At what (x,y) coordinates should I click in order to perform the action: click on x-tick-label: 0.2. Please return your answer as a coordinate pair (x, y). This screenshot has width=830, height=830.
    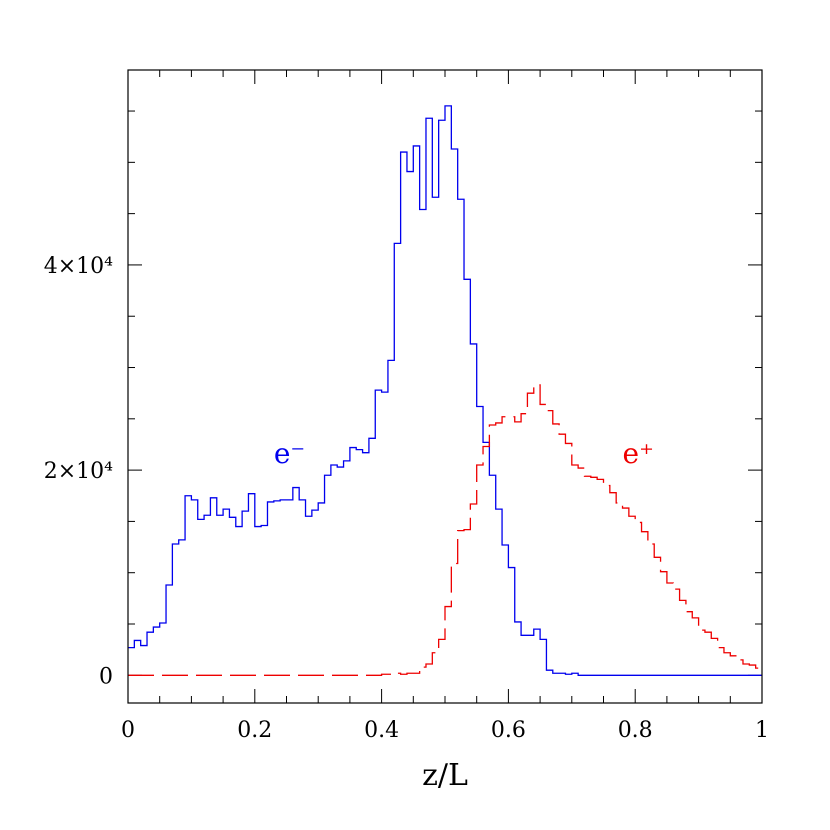
    Looking at the image, I should click on (254, 730).